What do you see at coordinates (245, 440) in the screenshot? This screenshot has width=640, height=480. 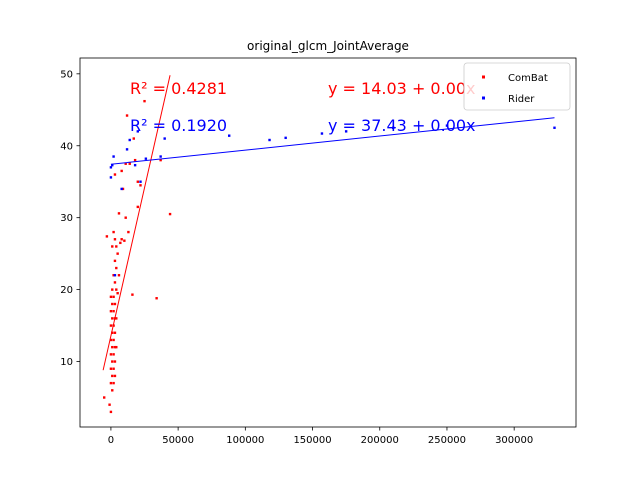 I see `x-tick-label: 100000` at bounding box center [245, 440].